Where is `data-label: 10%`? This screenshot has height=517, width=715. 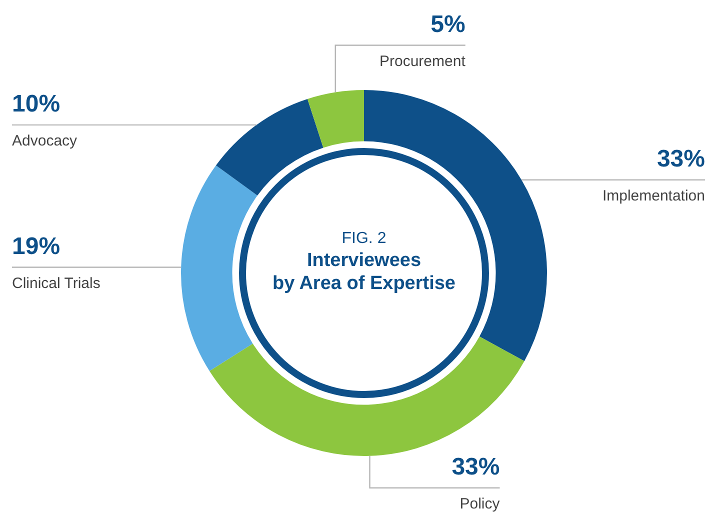
data-label: 10% is located at coordinates (36, 104).